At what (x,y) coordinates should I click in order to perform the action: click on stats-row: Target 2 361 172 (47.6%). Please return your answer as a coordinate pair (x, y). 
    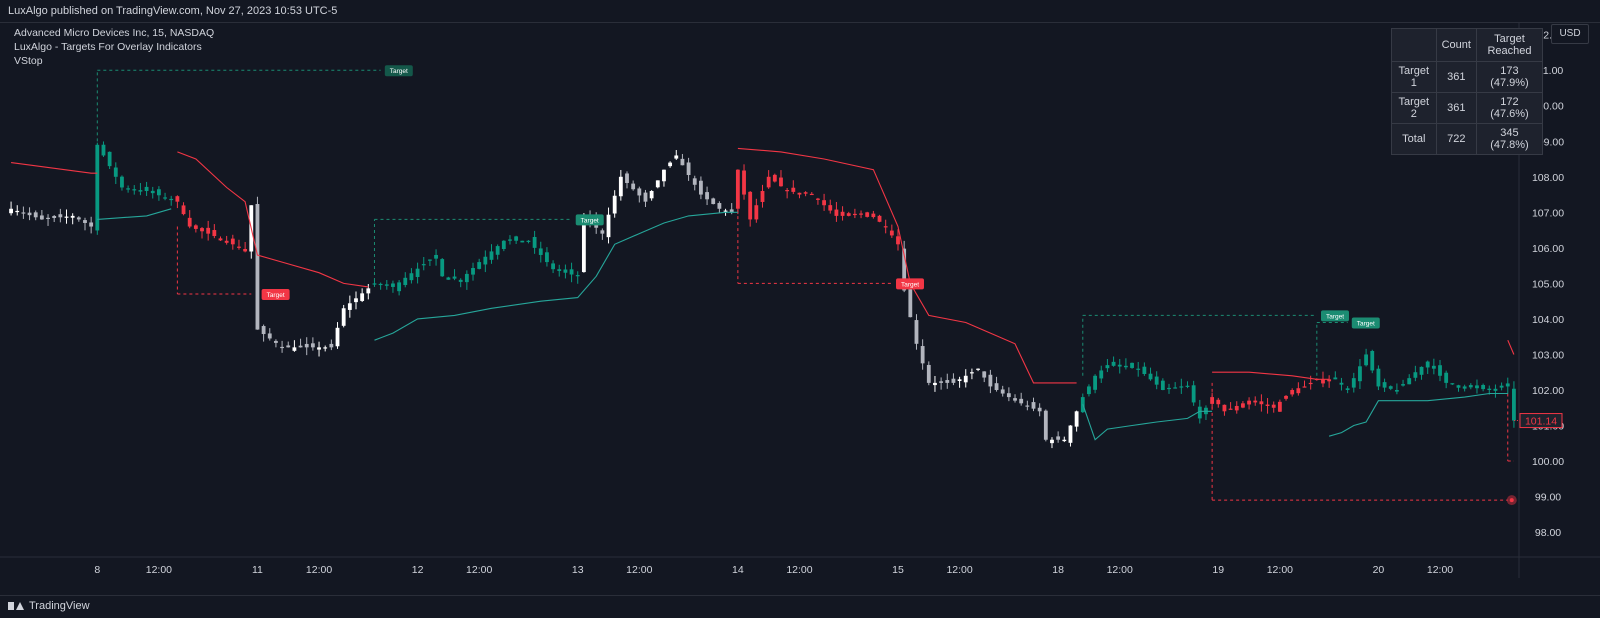
    Looking at the image, I should click on (1467, 108).